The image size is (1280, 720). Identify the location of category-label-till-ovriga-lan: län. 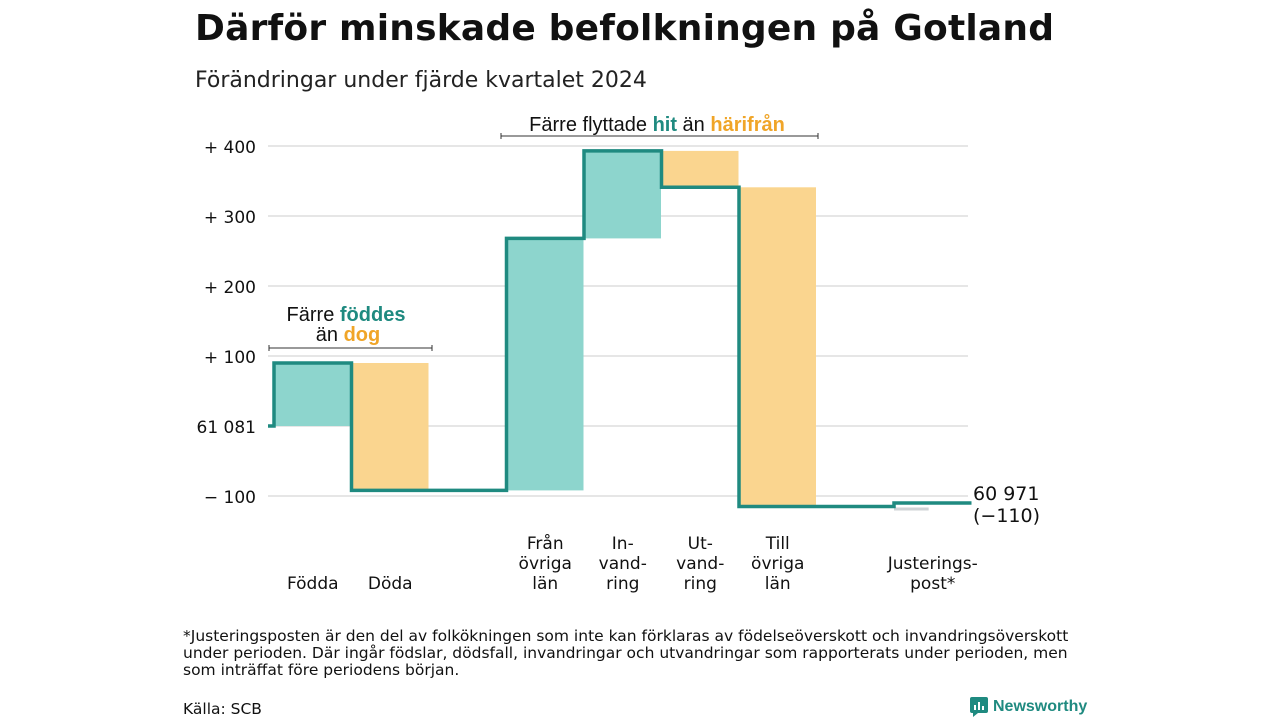
(778, 584).